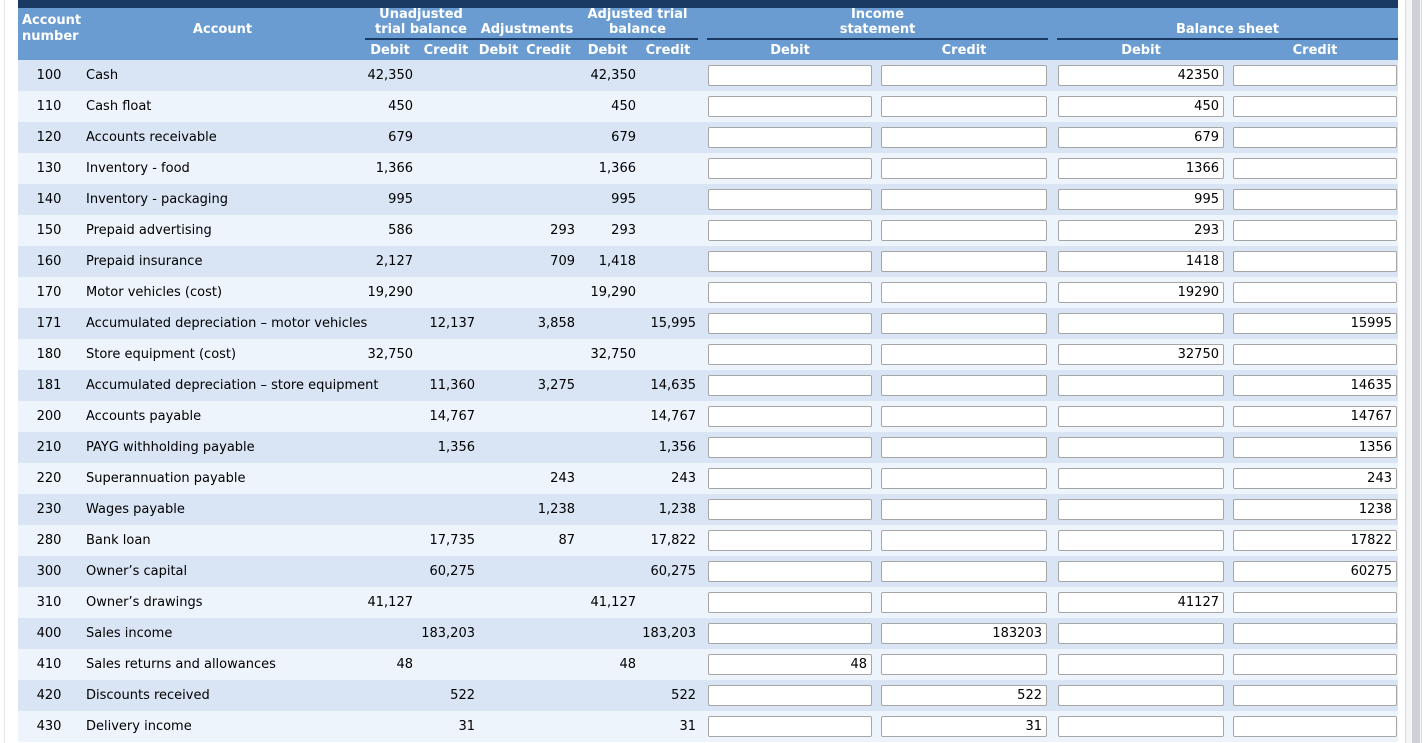 The image size is (1425, 743). What do you see at coordinates (139, 726) in the screenshot?
I see `account-name-cell: Delivery income` at bounding box center [139, 726].